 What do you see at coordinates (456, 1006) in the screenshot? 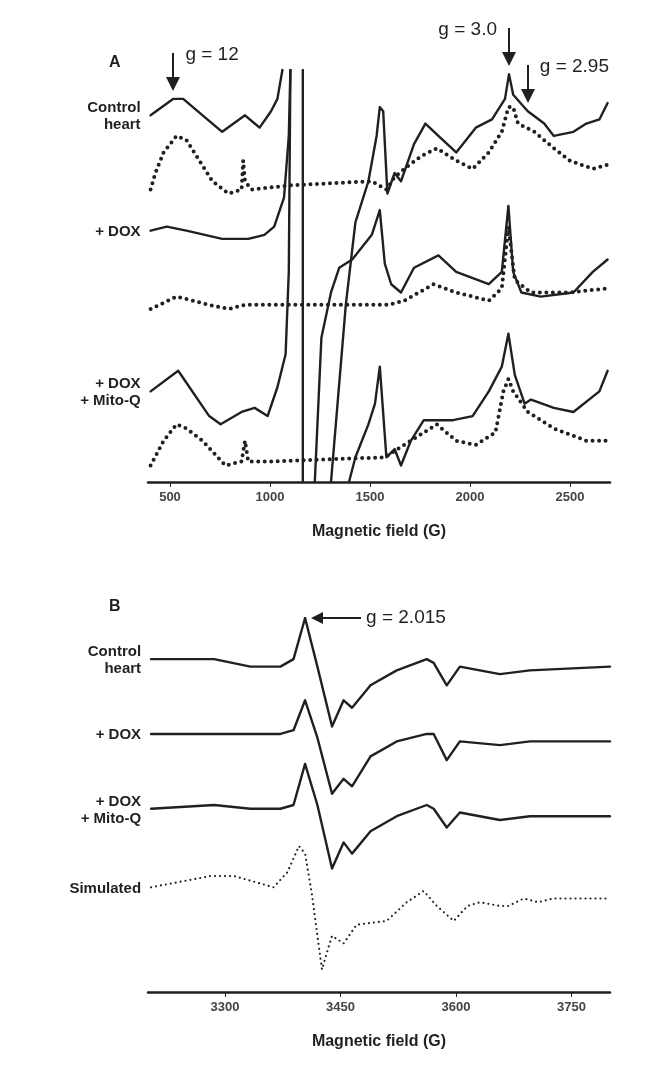
I see `x-tick-label: 3600` at bounding box center [456, 1006].